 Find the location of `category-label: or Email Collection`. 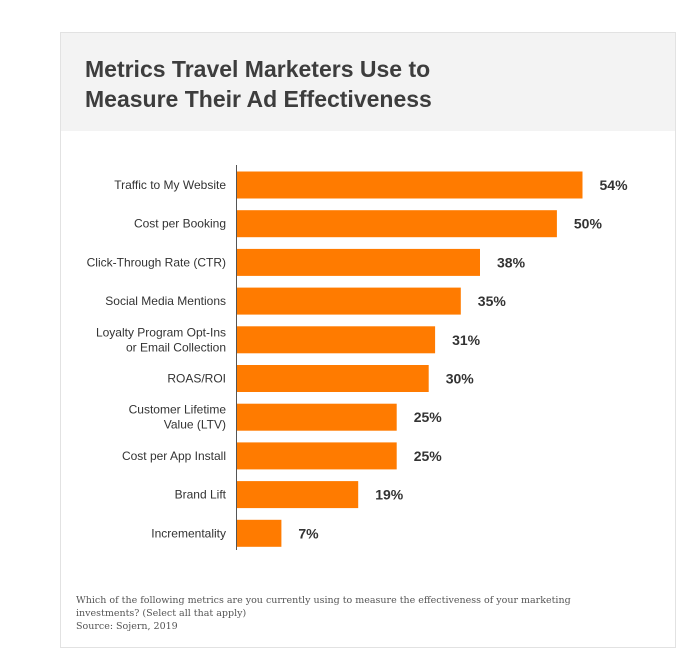

category-label: or Email Collection is located at coordinates (176, 347).